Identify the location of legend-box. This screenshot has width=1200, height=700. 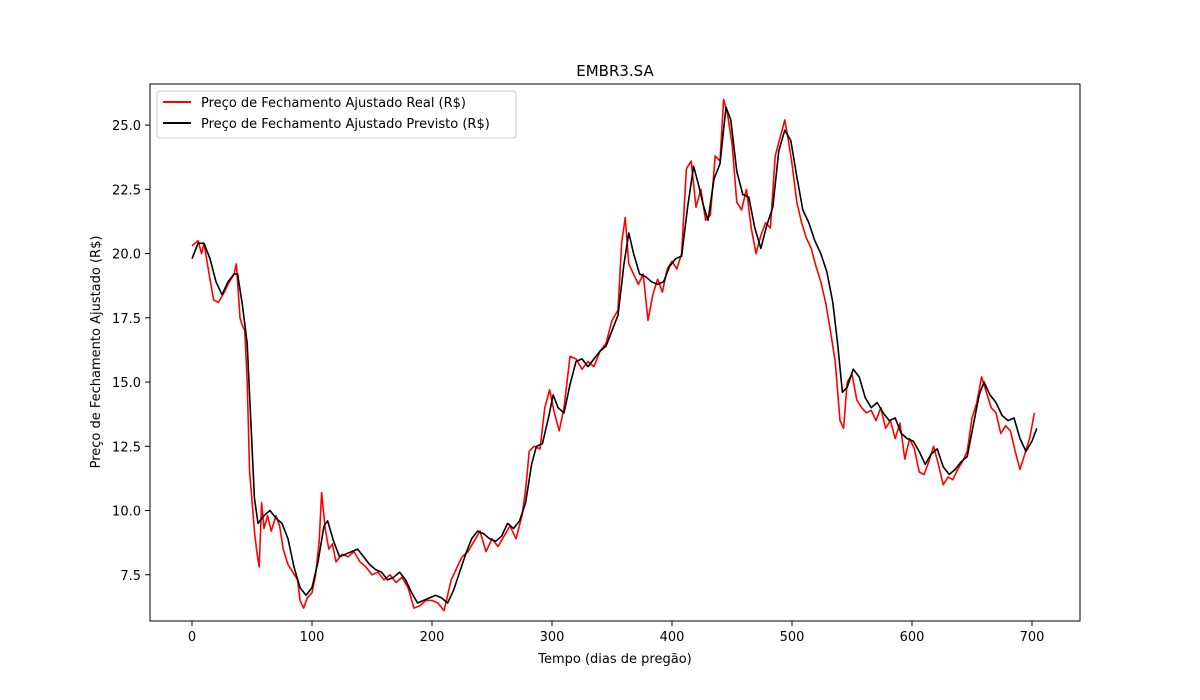
(336, 114).